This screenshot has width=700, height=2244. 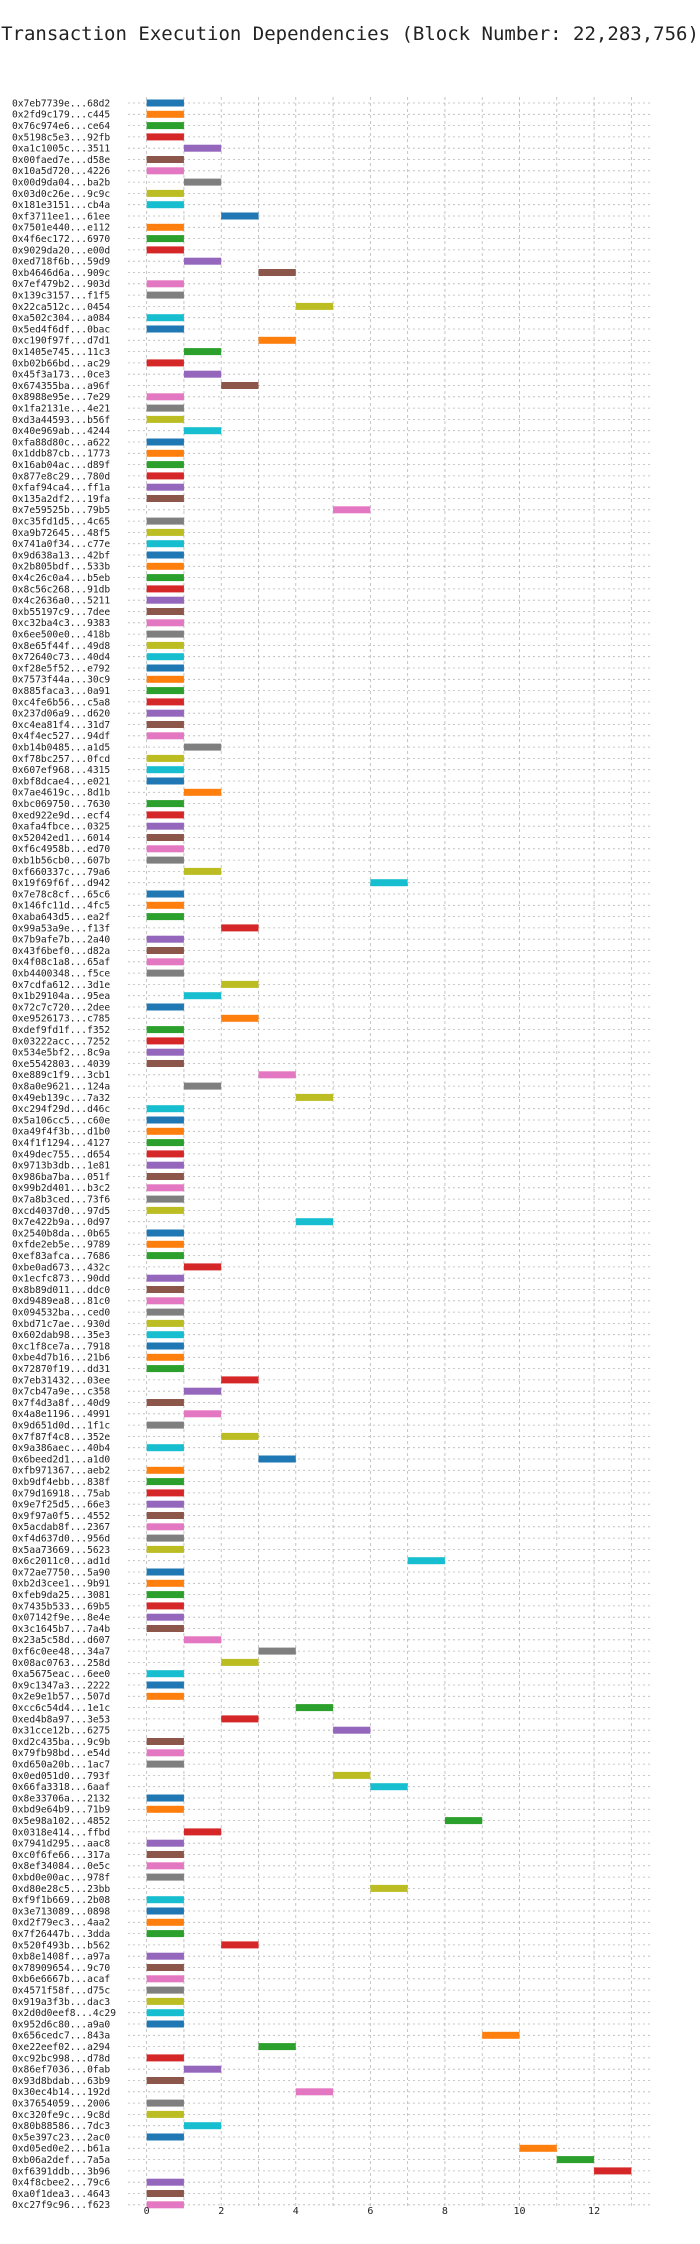 I want to click on y-tick-label: 0x5e98a102...4852, so click(x=61, y=1821).